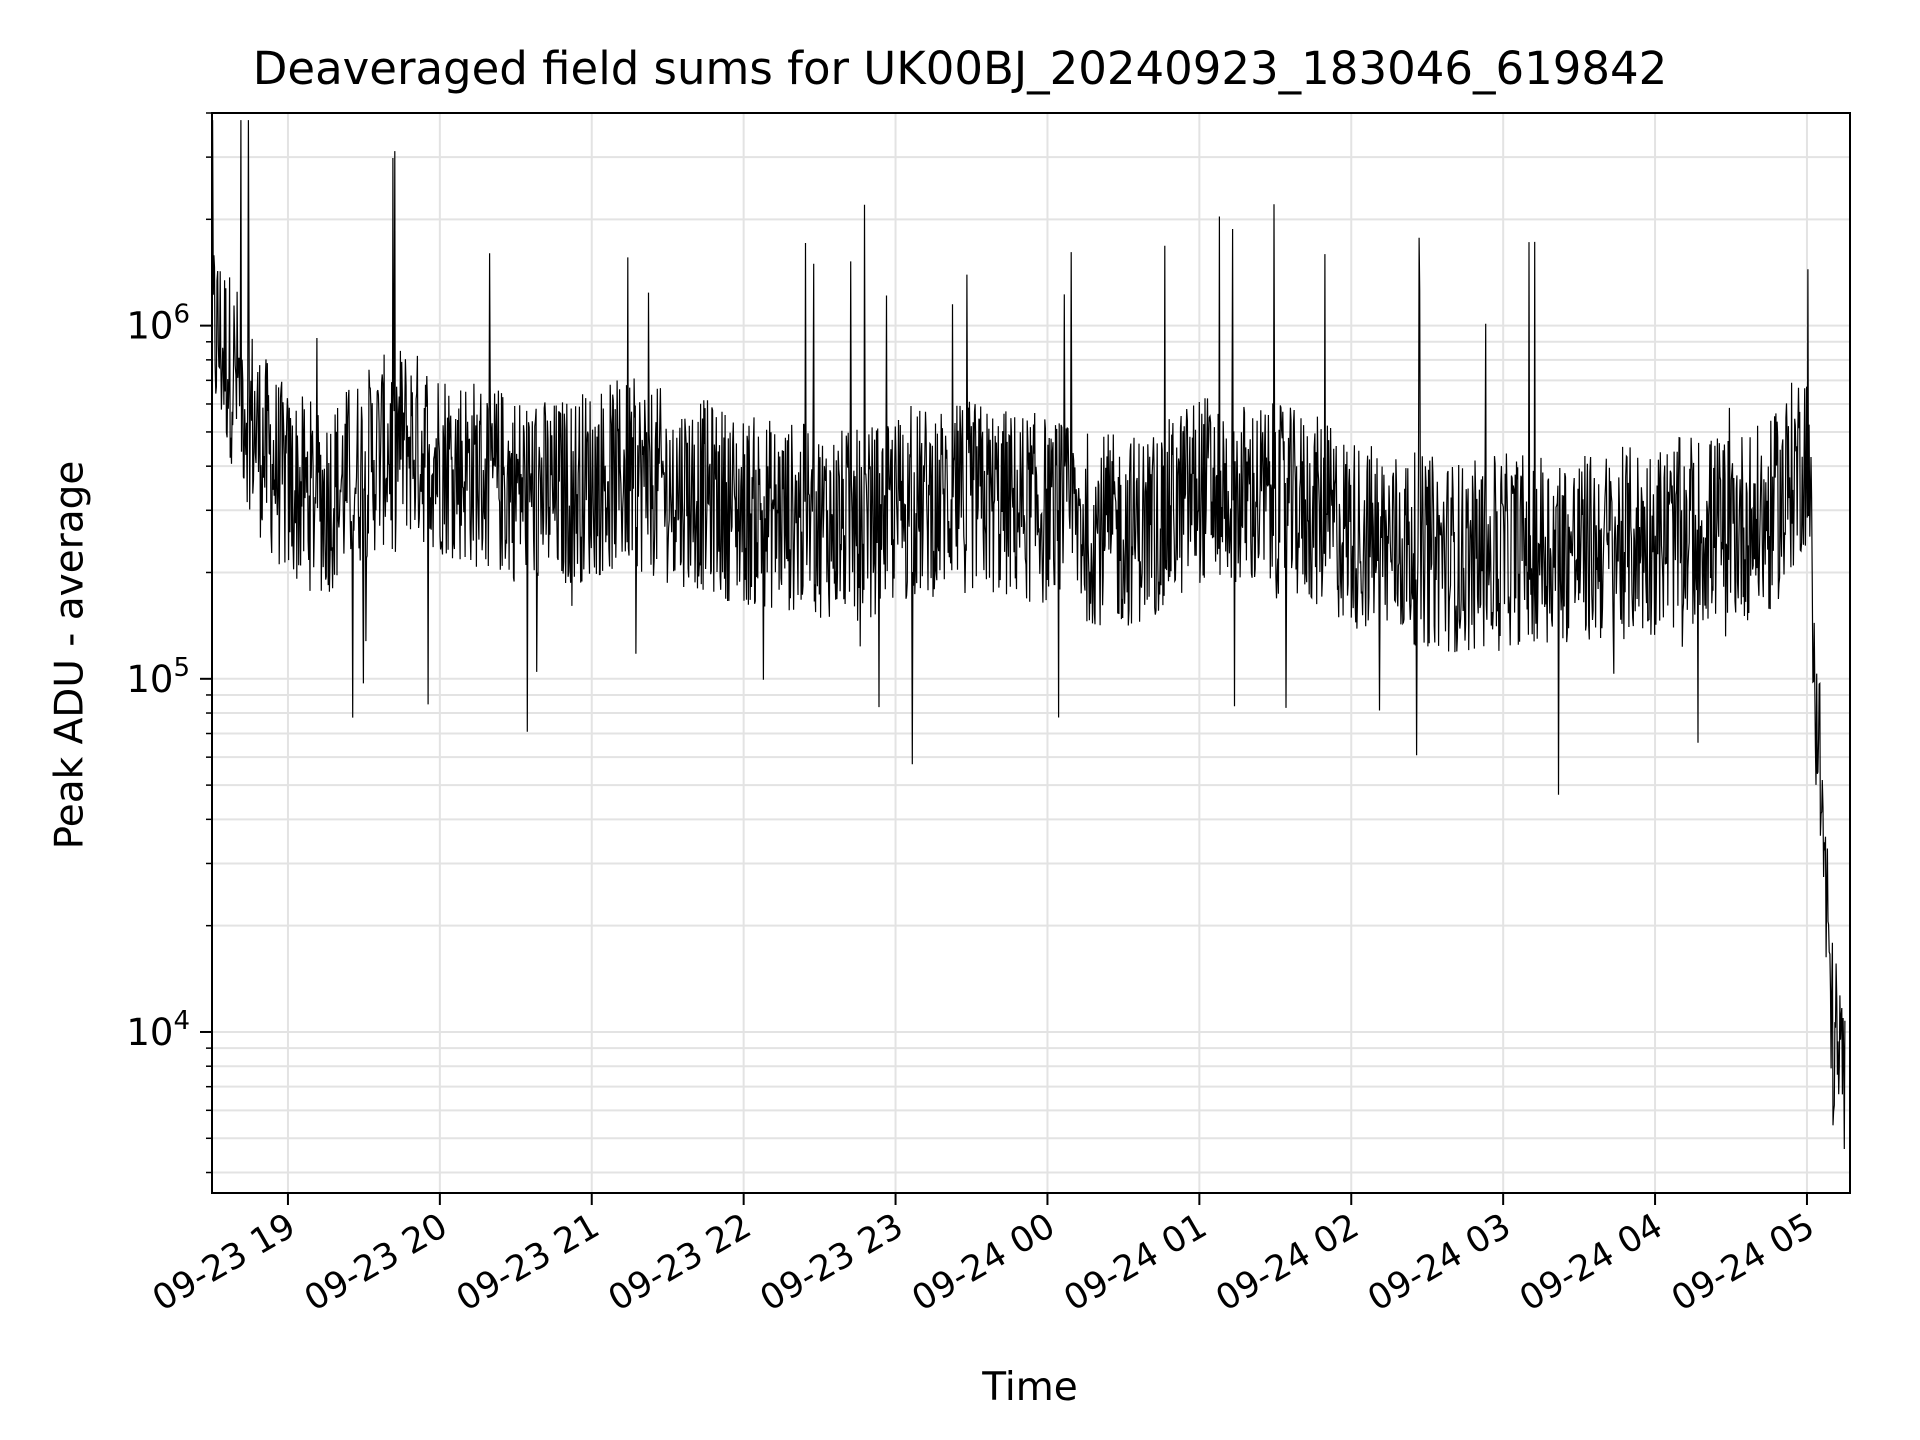  What do you see at coordinates (1743, 1262) in the screenshot?
I see `x-tick-label: 09-24 05` at bounding box center [1743, 1262].